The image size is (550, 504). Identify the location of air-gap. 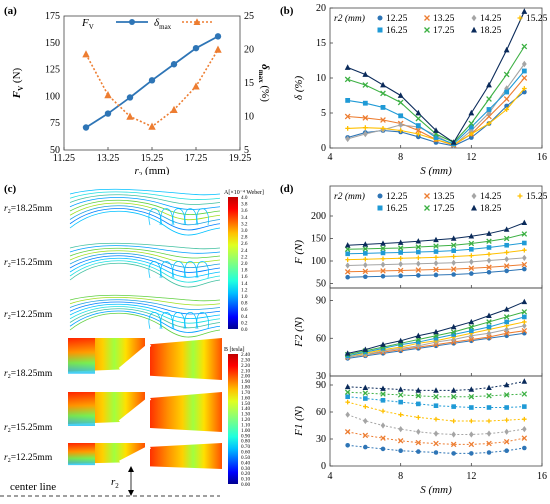
(135, 455).